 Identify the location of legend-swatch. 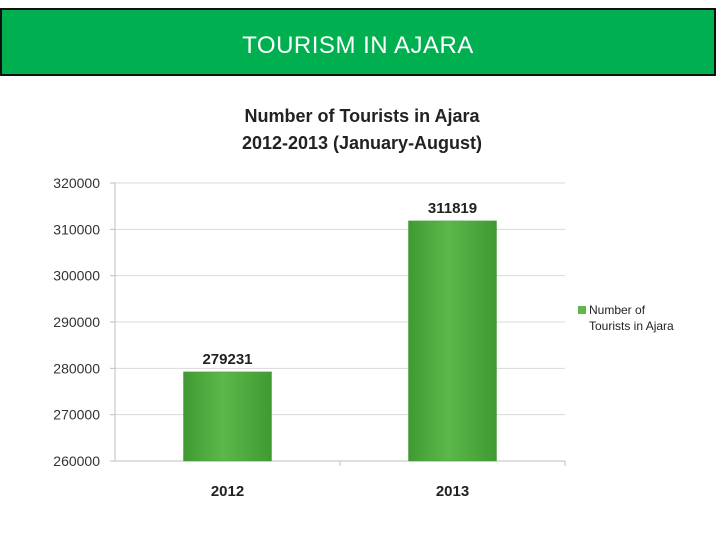
(582, 310).